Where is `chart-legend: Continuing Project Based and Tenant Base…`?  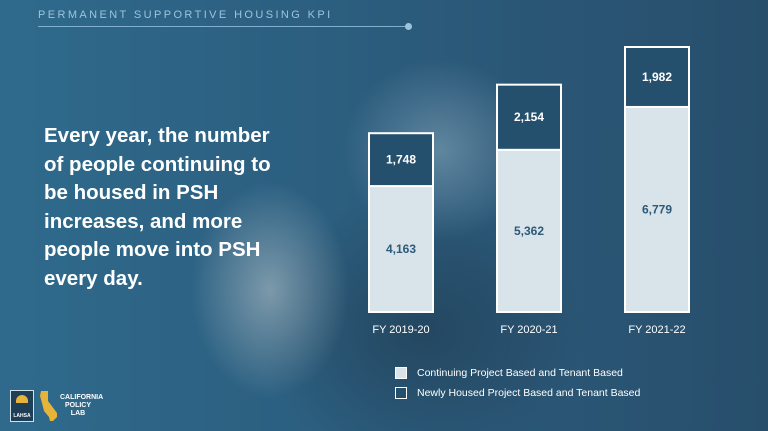 chart-legend: Continuing Project Based and Tenant Base… is located at coordinates (517, 383).